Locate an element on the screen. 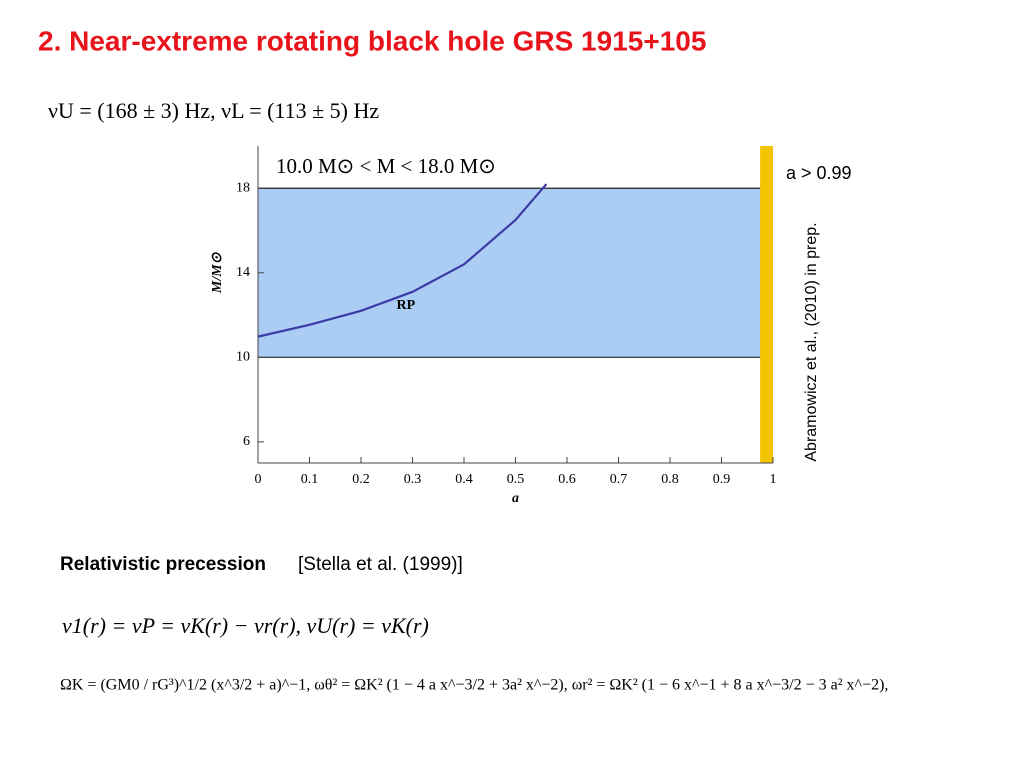 This screenshot has height=768, width=1024. equation: νU = (168 ± 3) Hz, νL = (113 ± 5) Hz is located at coordinates (213, 110).